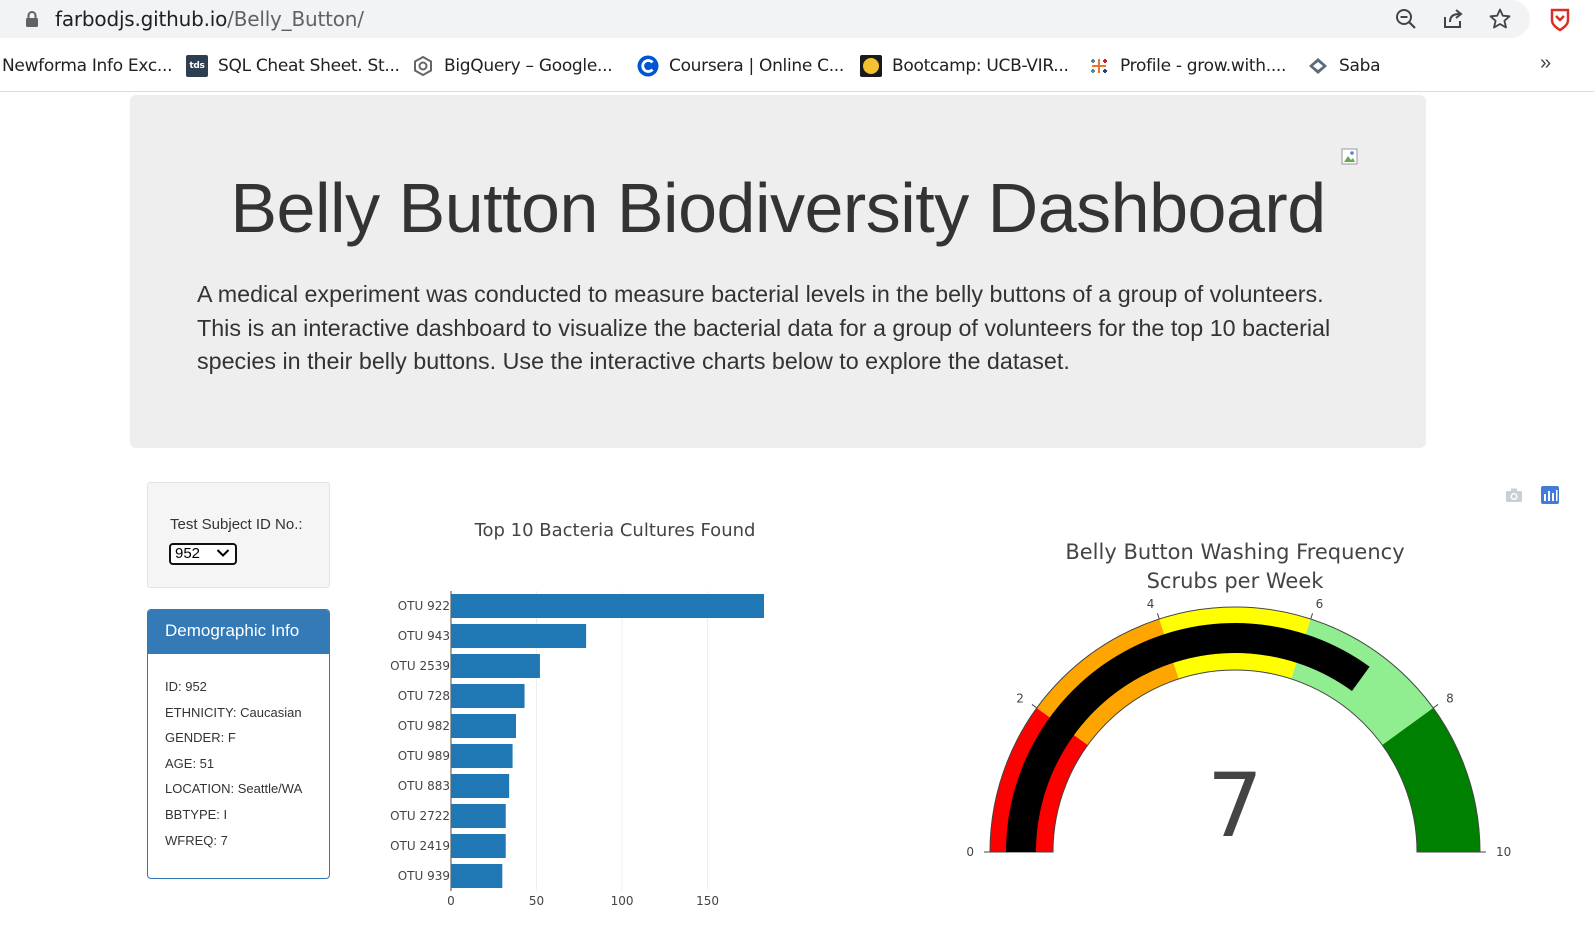  Describe the element at coordinates (420, 816) in the screenshot. I see `y-tick-label: OTU 2722` at that location.